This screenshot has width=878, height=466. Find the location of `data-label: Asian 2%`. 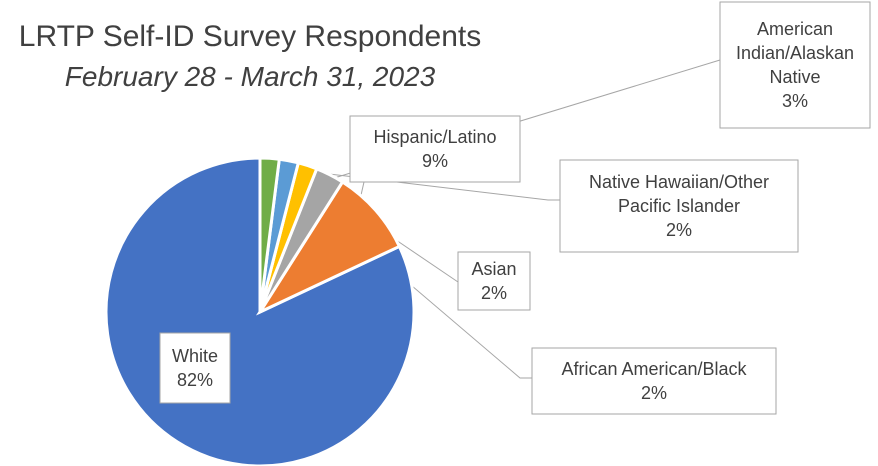

data-label: Asian 2% is located at coordinates (494, 281).